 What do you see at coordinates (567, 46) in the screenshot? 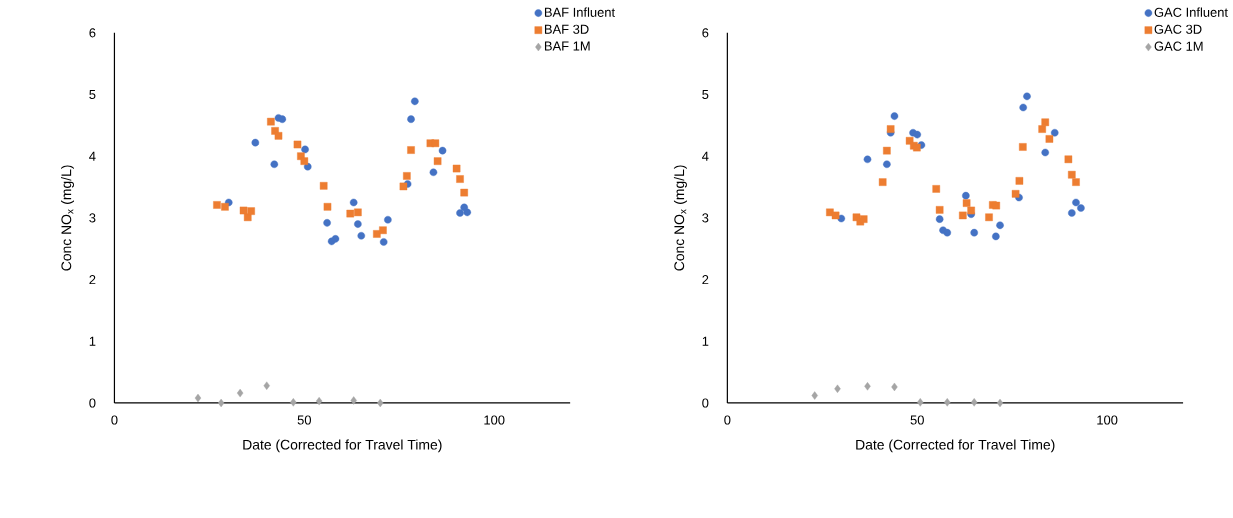
I see `legend-label: BAF 1M` at bounding box center [567, 46].